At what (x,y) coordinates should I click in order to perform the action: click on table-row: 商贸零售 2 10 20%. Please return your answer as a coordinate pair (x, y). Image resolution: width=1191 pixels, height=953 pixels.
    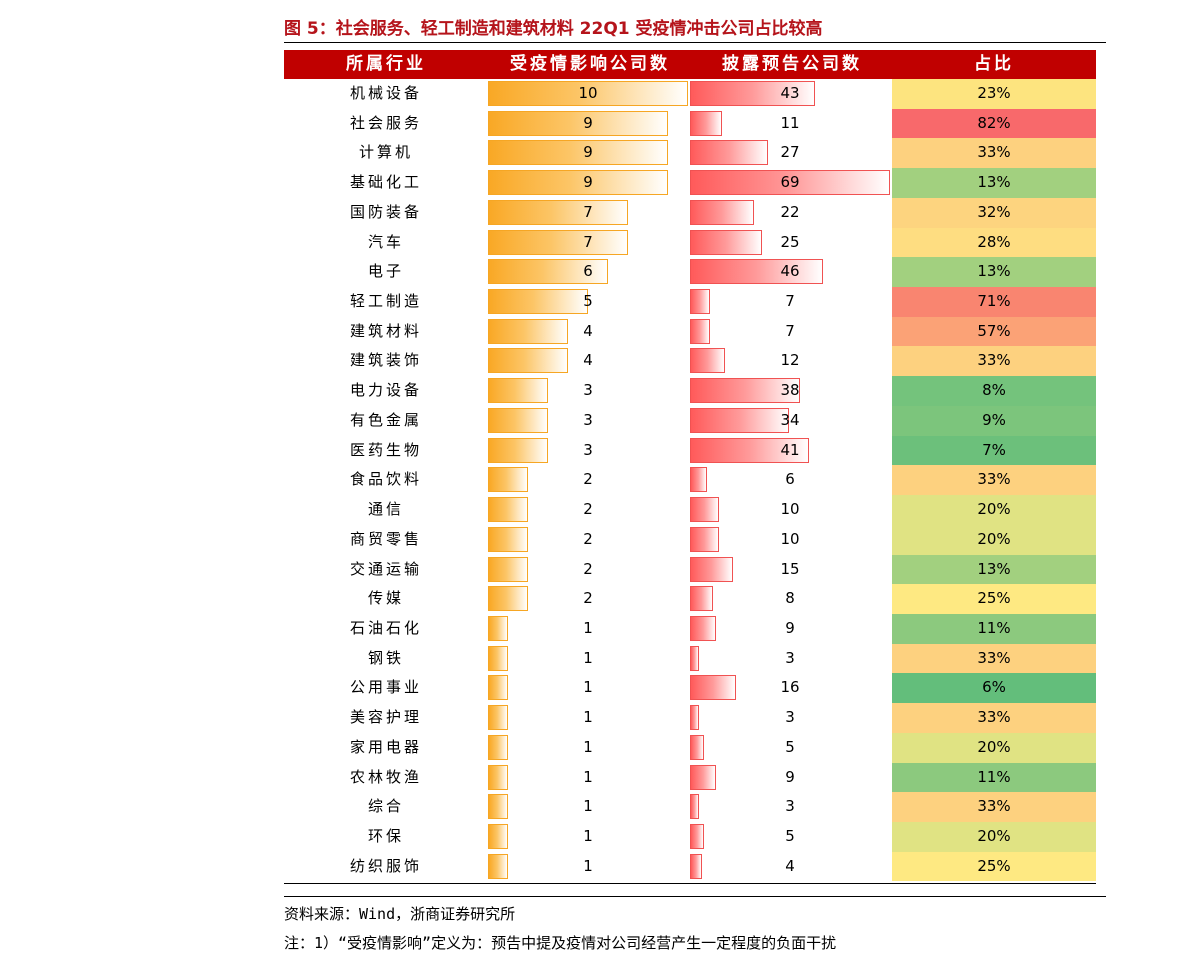
    Looking at the image, I should click on (690, 539).